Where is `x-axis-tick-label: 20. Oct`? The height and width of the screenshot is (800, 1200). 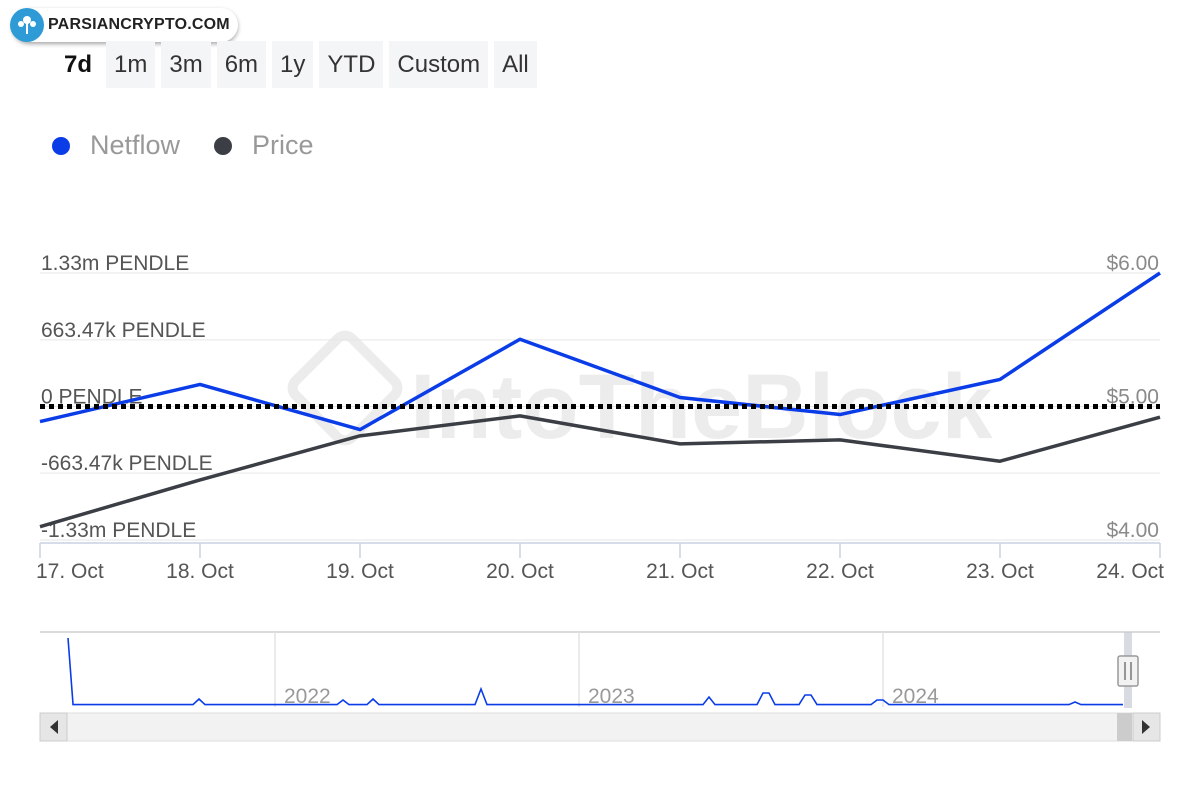 x-axis-tick-label: 20. Oct is located at coordinates (520, 571).